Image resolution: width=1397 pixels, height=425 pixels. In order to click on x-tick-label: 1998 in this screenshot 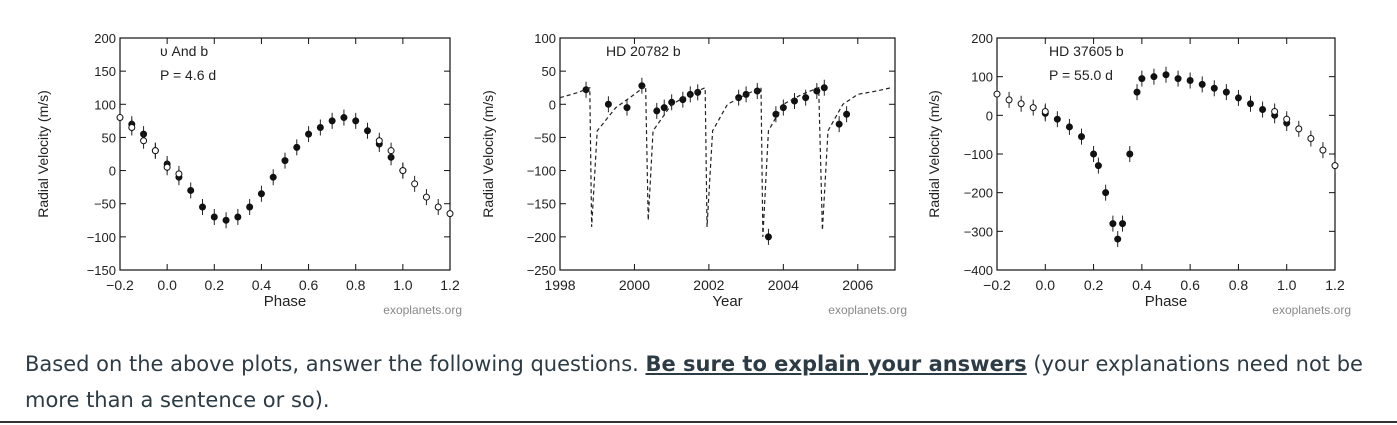, I will do `click(559, 285)`.